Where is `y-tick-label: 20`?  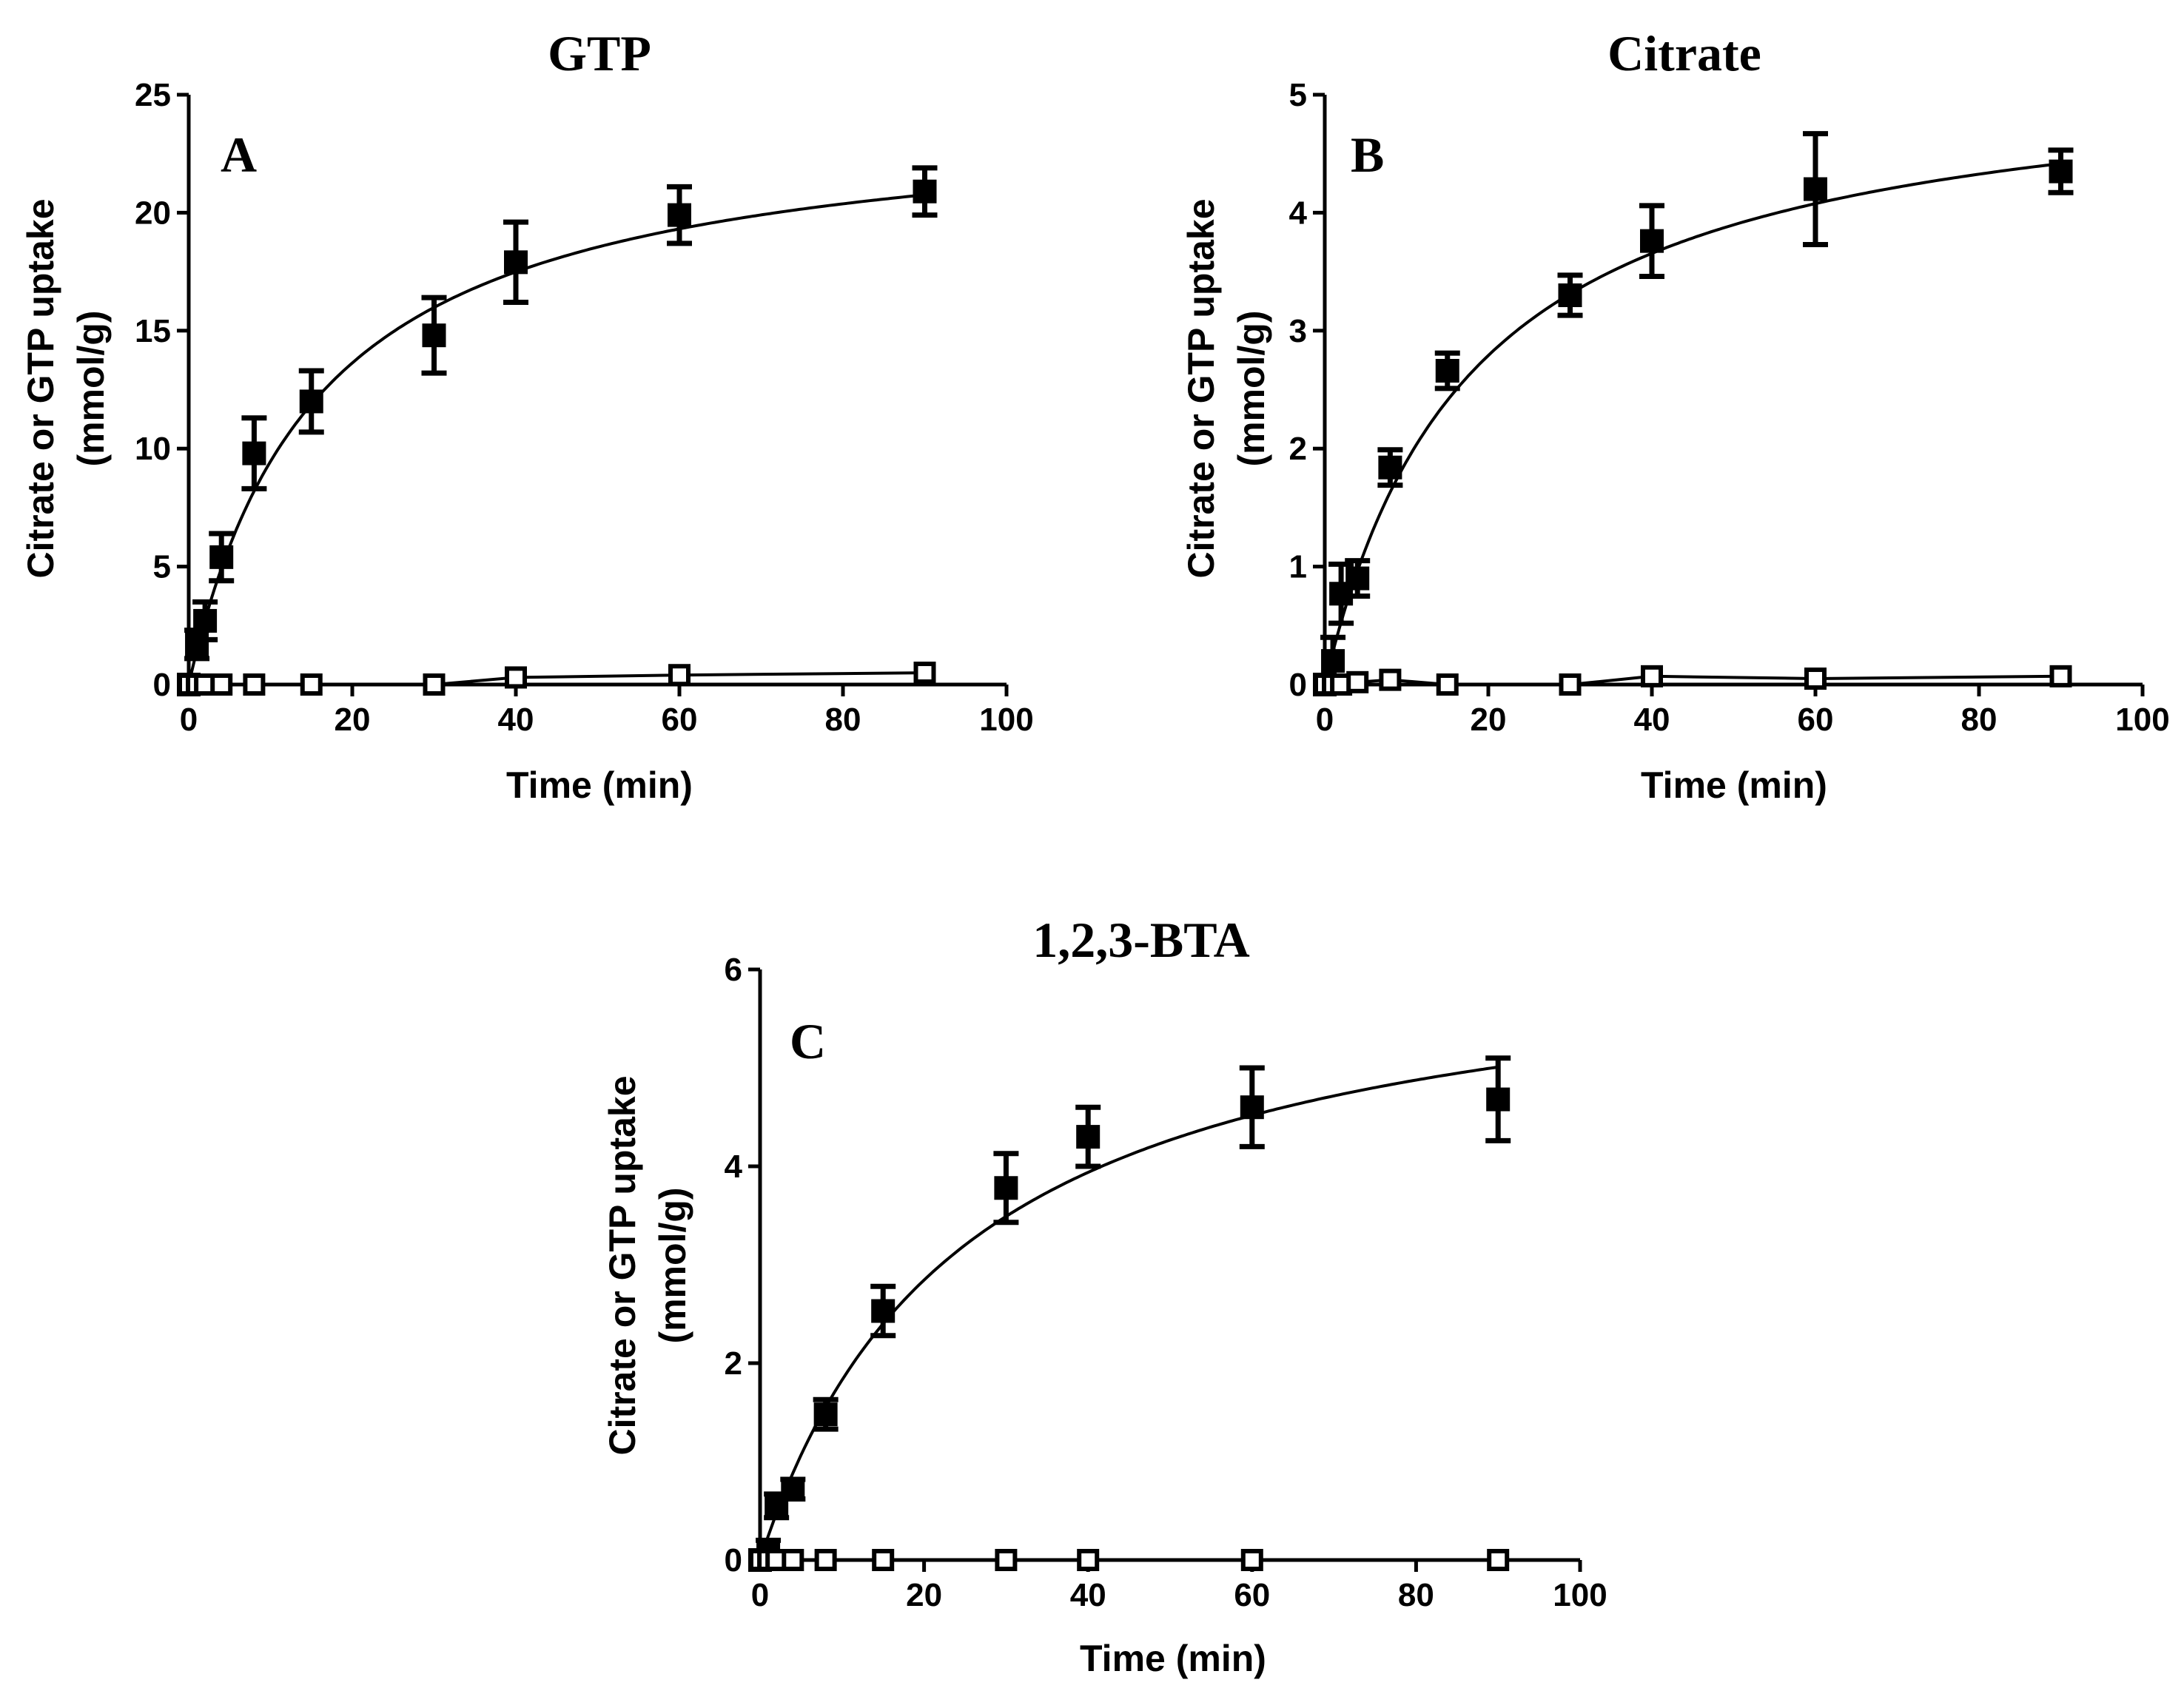
y-tick-label: 20 is located at coordinates (153, 213).